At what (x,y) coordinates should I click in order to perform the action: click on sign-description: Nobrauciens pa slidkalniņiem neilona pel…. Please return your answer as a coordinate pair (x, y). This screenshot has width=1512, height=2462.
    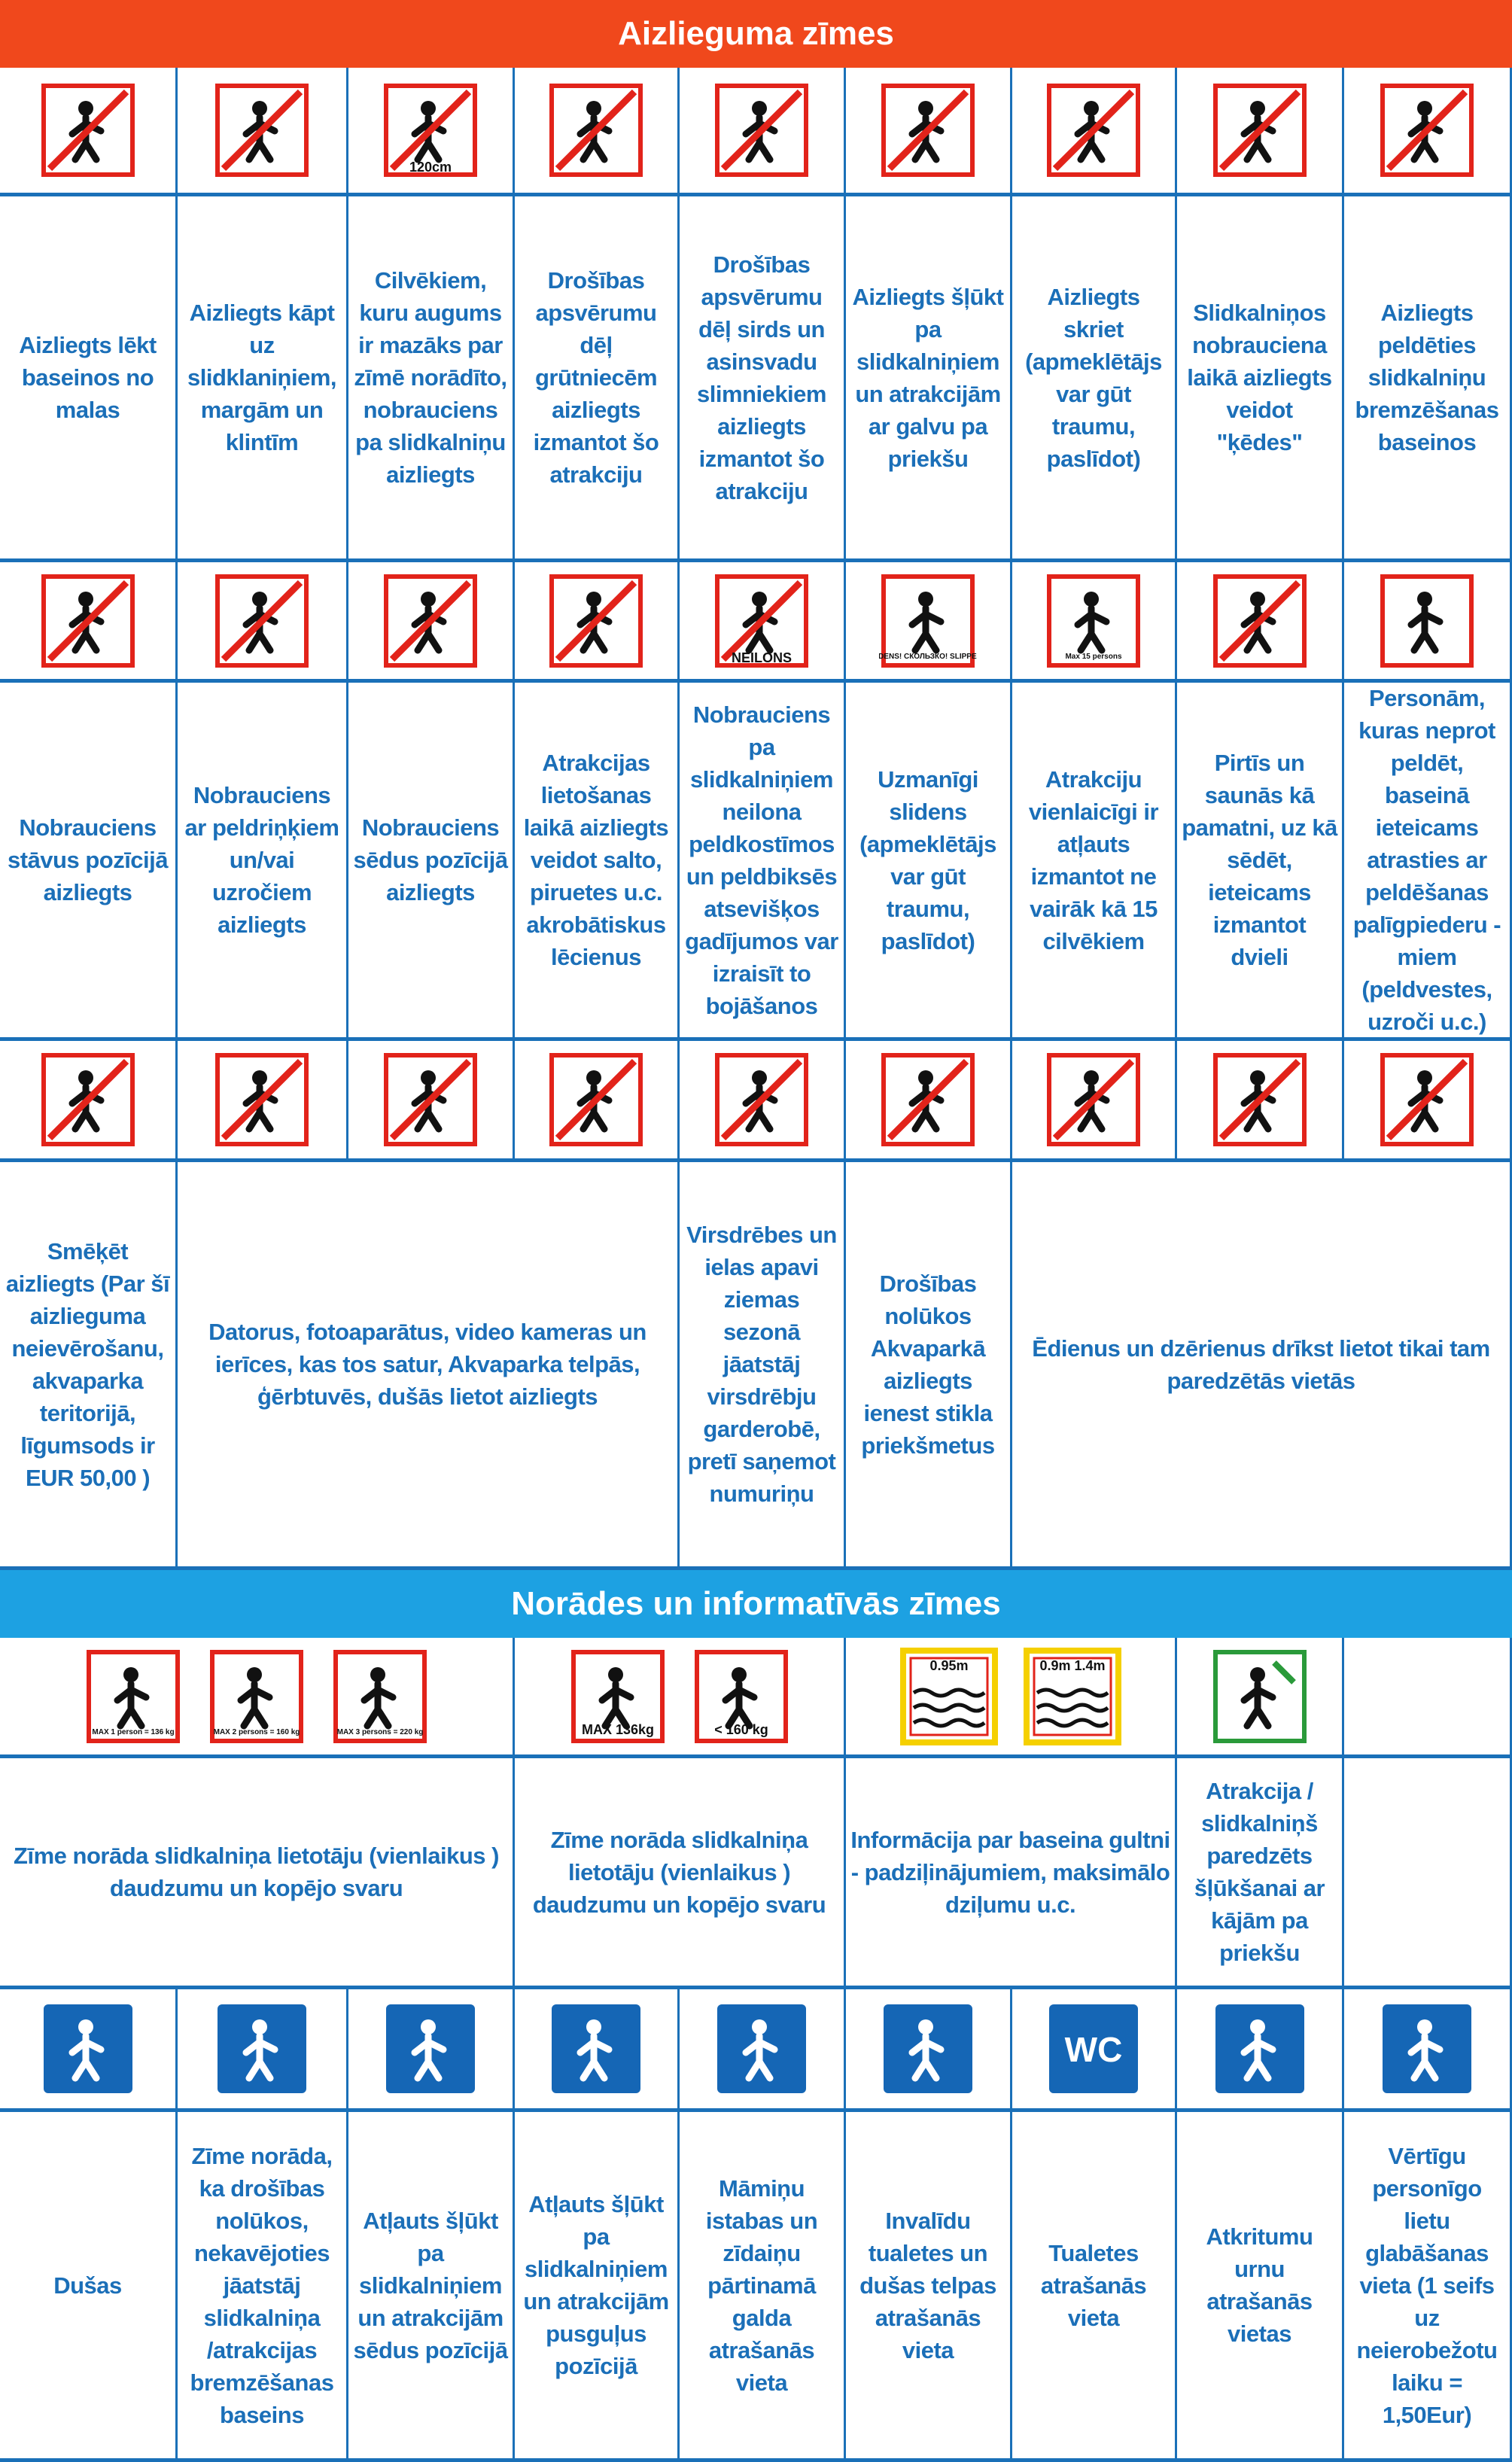
    Looking at the image, I should click on (762, 860).